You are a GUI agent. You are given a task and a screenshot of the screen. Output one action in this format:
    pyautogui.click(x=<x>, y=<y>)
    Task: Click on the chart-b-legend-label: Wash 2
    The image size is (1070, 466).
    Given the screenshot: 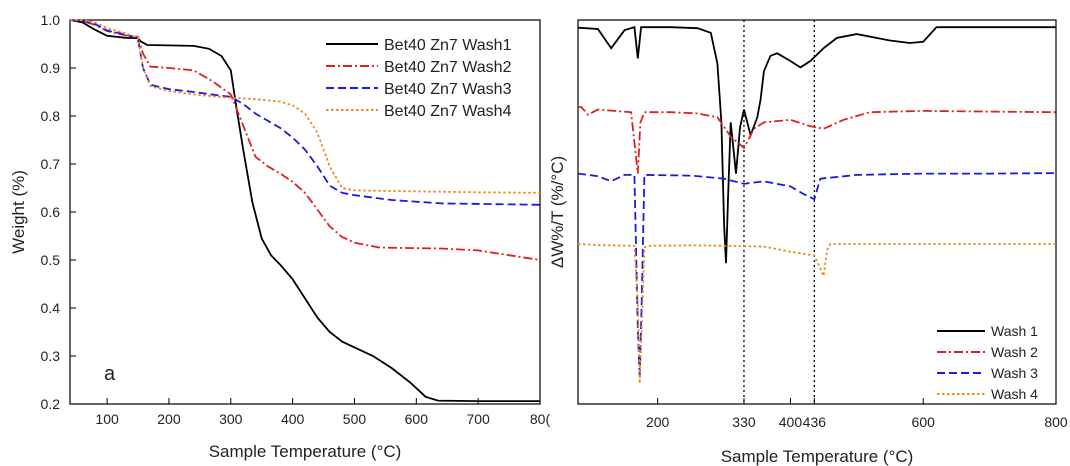 What is the action you would take?
    pyautogui.click(x=1014, y=352)
    